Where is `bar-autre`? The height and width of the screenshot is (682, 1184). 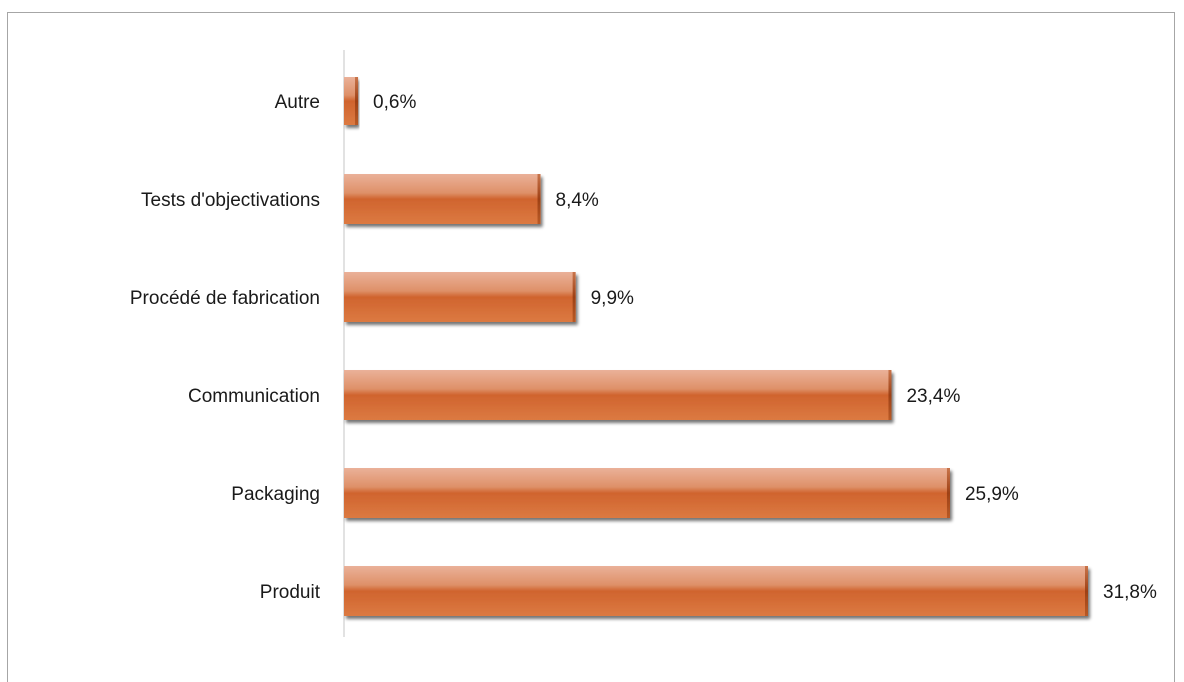 bar-autre is located at coordinates (351, 101).